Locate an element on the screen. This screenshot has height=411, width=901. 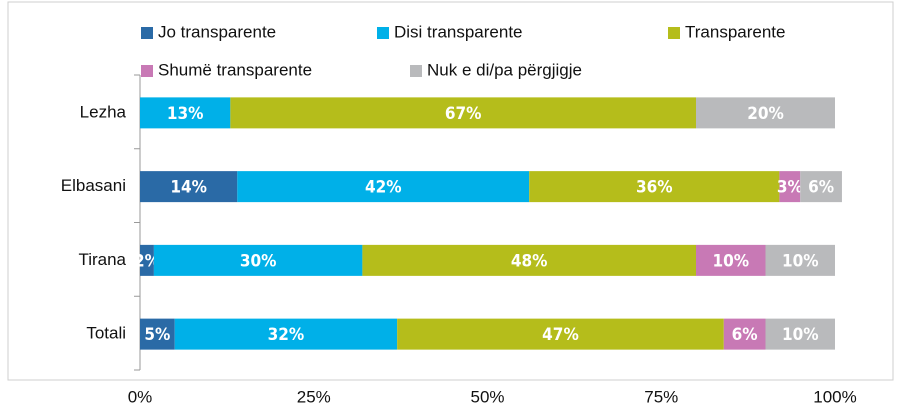
value-label: 5% is located at coordinates (157, 335).